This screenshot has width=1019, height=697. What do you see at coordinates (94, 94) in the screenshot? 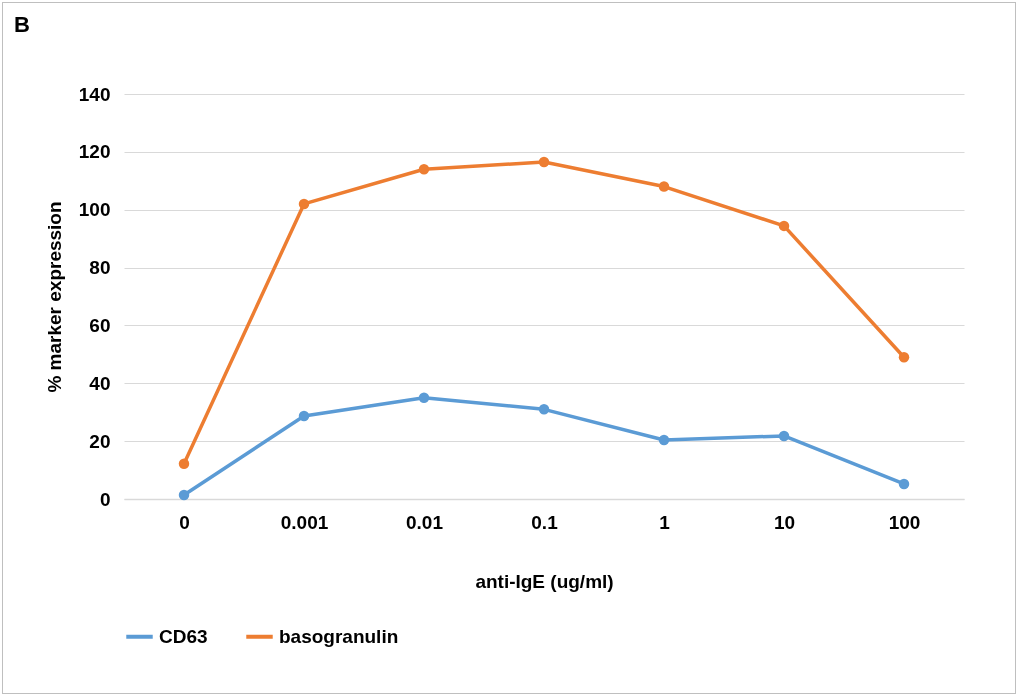
I see `y-tick-label: 140` at bounding box center [94, 94].